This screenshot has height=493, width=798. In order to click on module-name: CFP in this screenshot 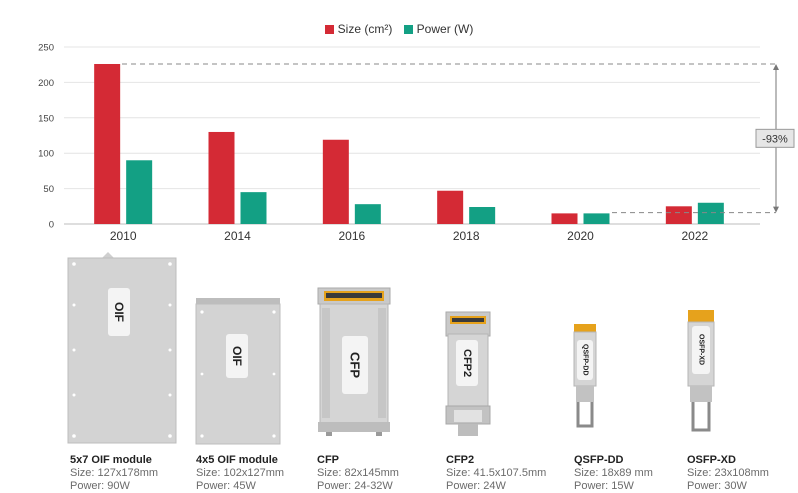, I will do `click(328, 460)`.